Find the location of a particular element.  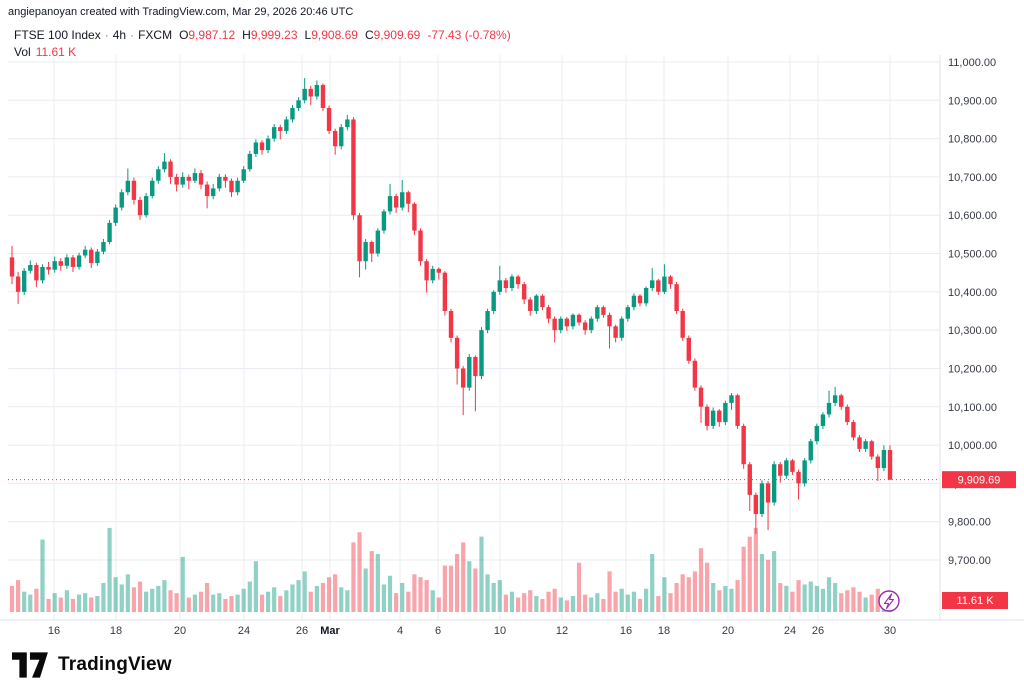

volume-badge: 11.61 K is located at coordinates (975, 600).